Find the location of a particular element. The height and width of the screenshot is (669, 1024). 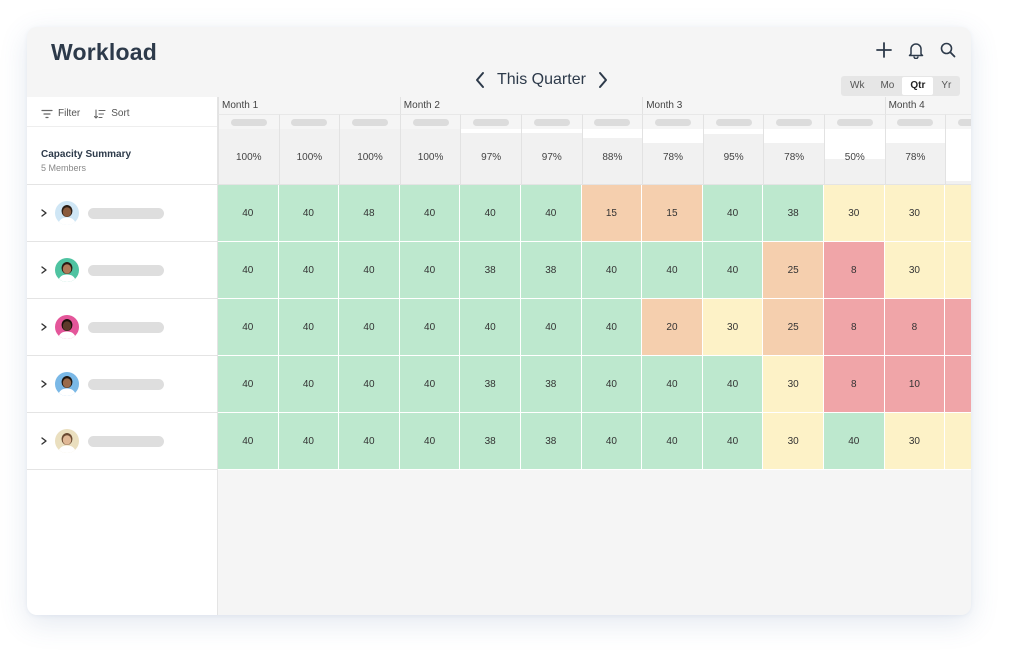

period-navigator: This Quarter is located at coordinates (541, 80).